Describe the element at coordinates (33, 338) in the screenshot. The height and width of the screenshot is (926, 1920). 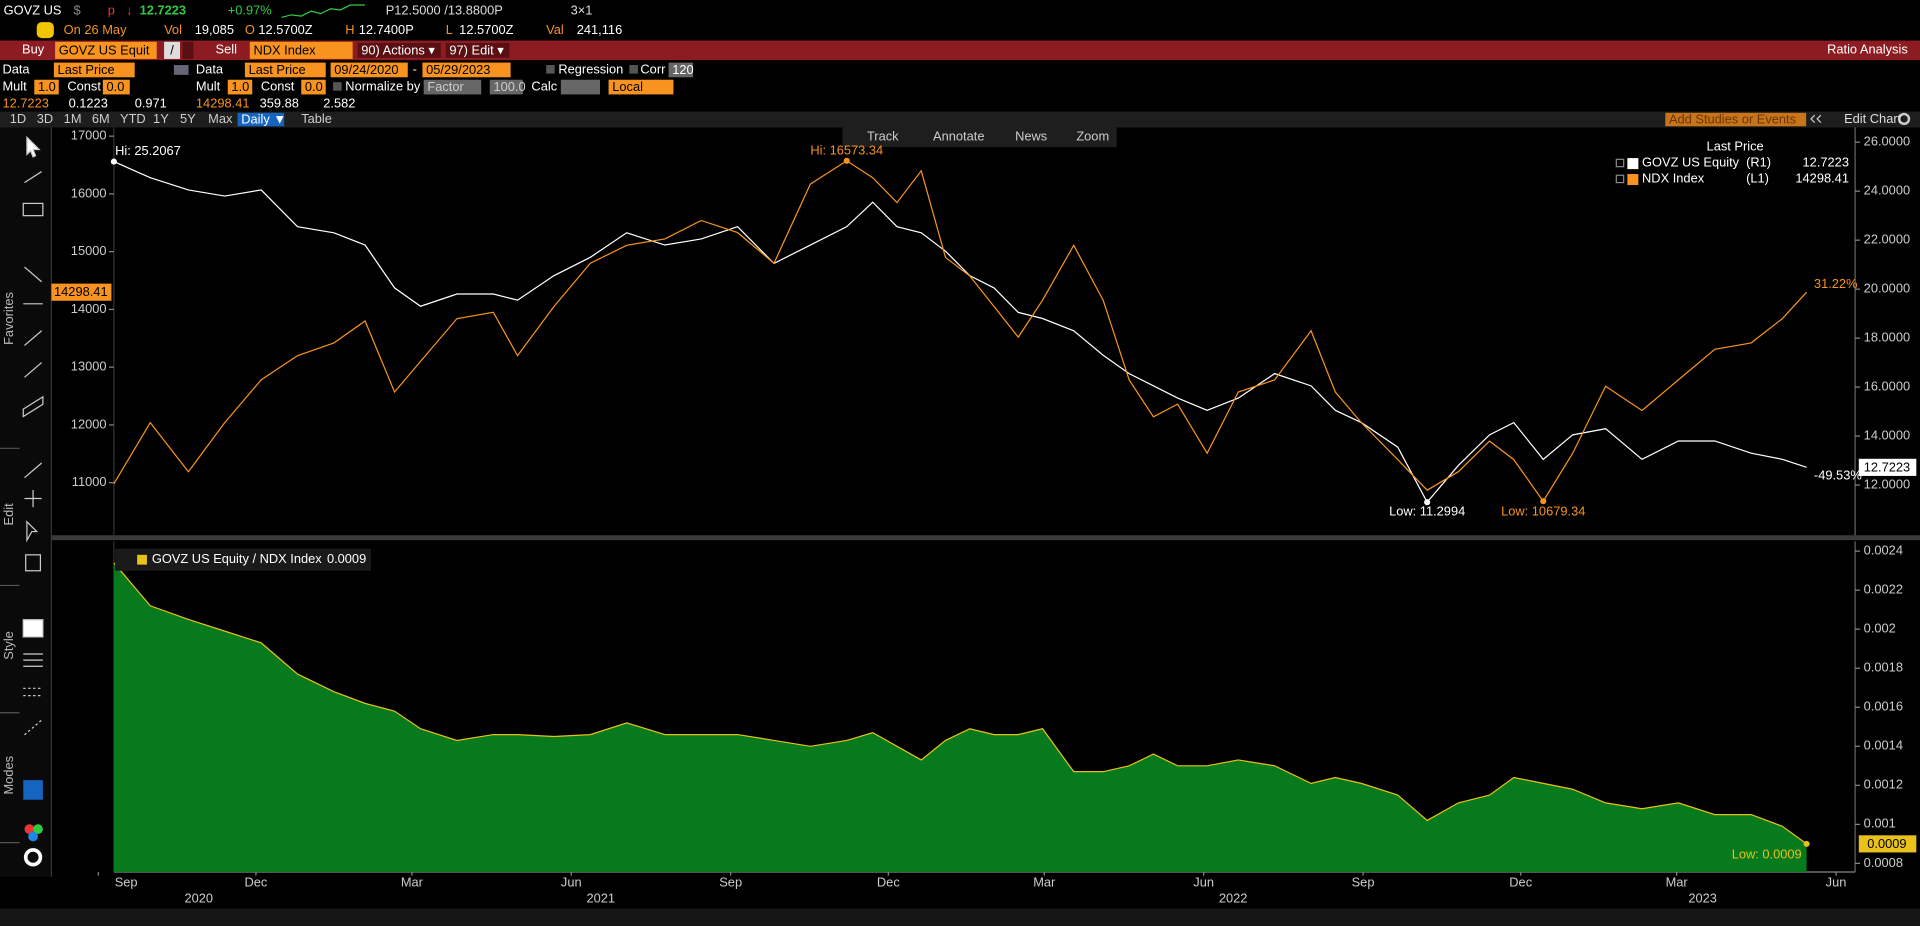
I see `trend-icon` at that location.